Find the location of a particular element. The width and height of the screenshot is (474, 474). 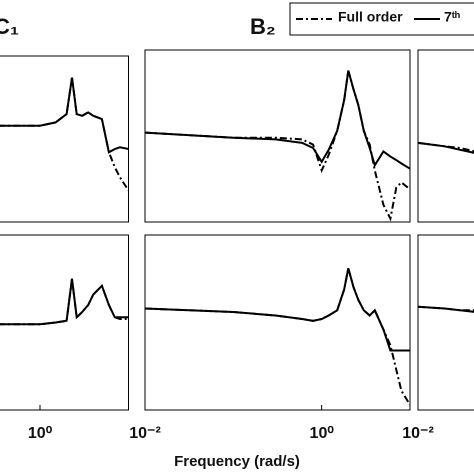

legend-label: 7ᵗʰ is located at coordinates (452, 17).